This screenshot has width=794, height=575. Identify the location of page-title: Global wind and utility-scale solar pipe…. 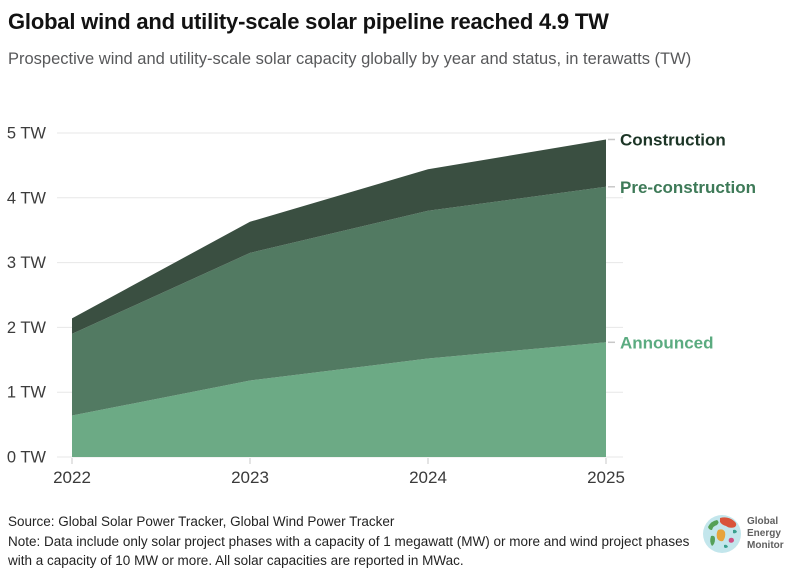
(308, 21).